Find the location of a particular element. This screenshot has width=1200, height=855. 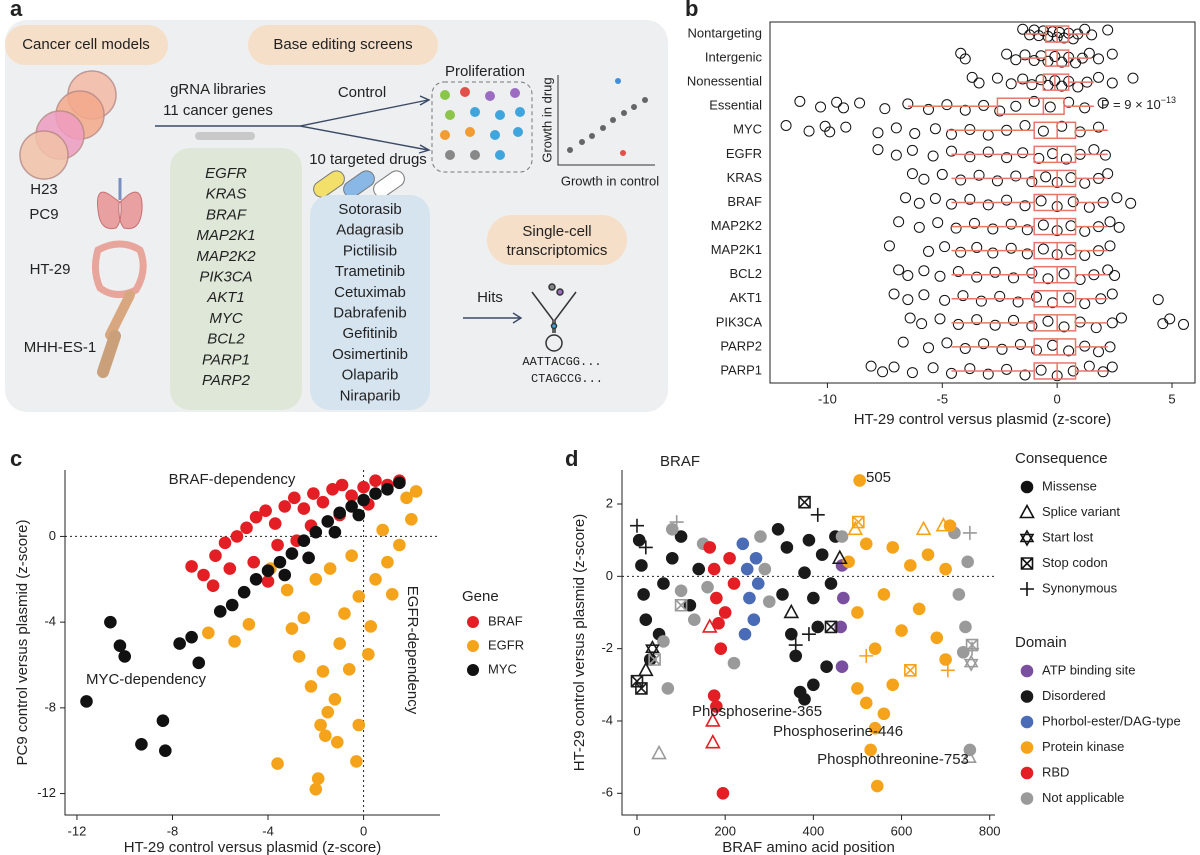

box-label: transcriptomics is located at coordinates (557, 250).